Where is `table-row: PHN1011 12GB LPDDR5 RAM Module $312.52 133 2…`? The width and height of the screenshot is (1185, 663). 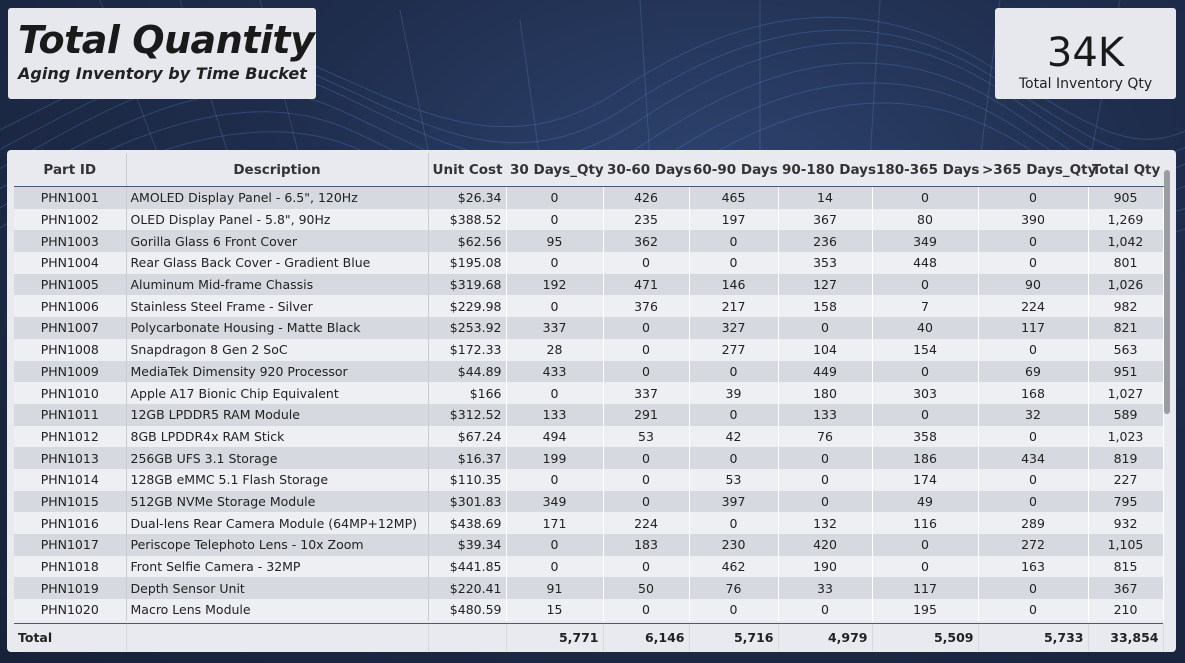
table-row: PHN1011 12GB LPDDR5 RAM Module $312.52 133 2… is located at coordinates (589, 414).